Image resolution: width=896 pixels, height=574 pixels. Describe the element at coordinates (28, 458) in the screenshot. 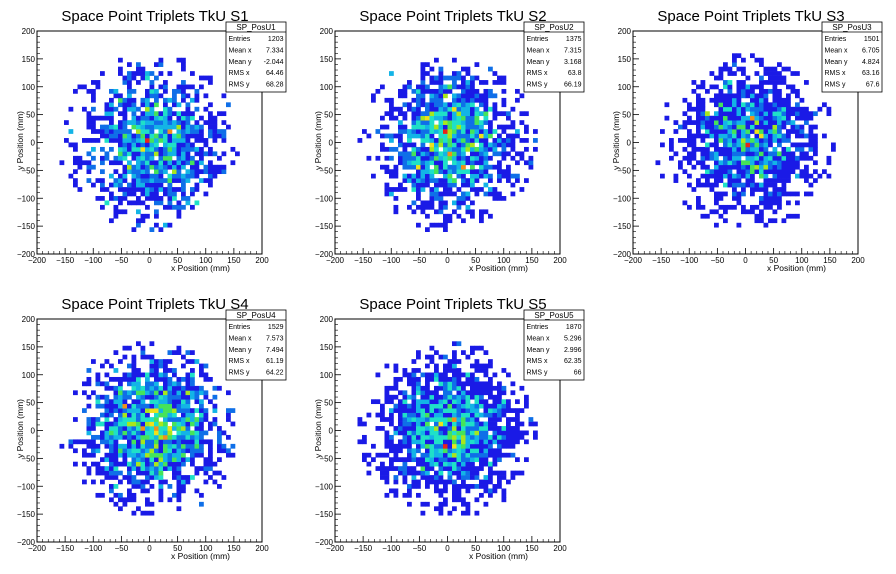

I see `y-tick-label: −50` at that location.